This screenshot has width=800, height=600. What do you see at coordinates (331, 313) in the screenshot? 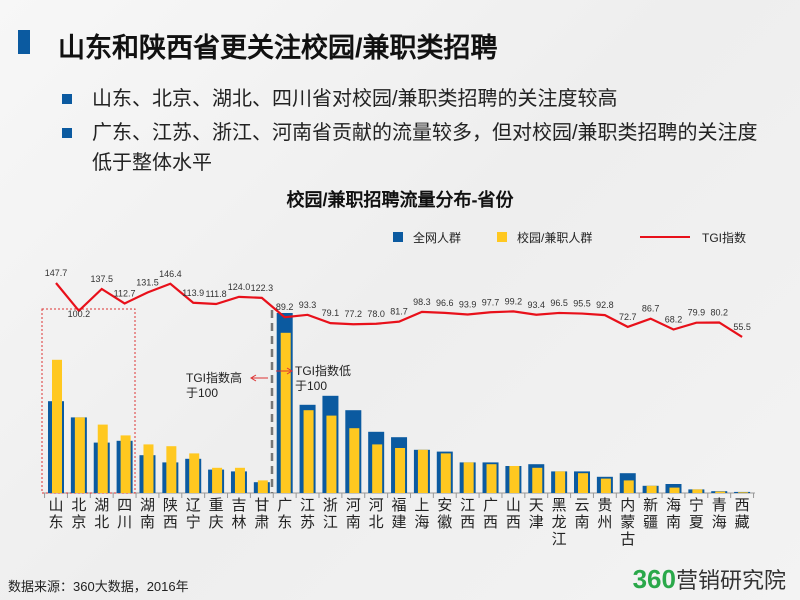
I see `tgi-label: 79.1` at bounding box center [331, 313].